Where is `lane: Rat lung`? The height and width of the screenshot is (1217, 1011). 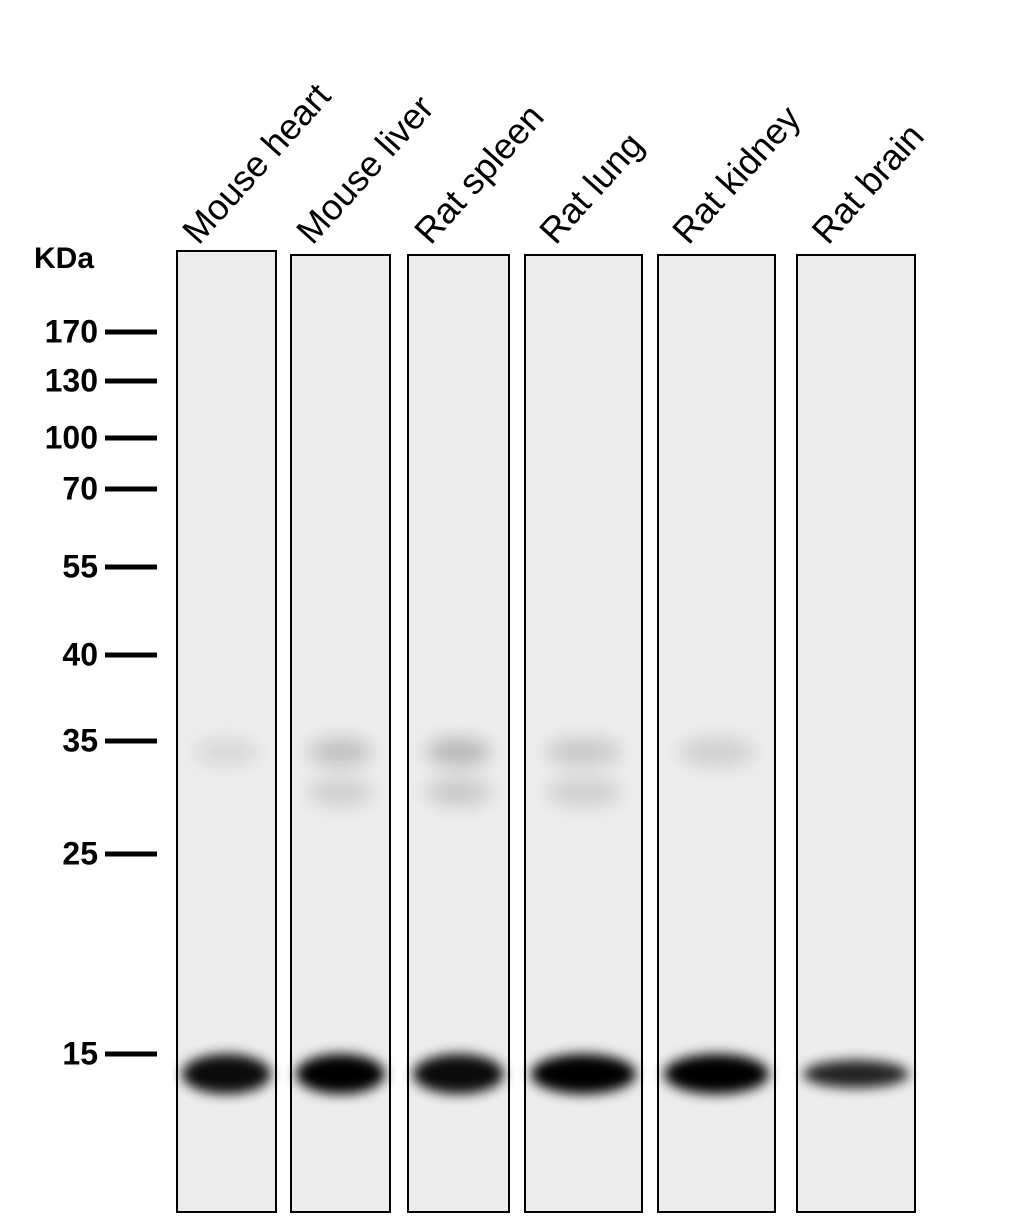 lane: Rat lung is located at coordinates (587, 668).